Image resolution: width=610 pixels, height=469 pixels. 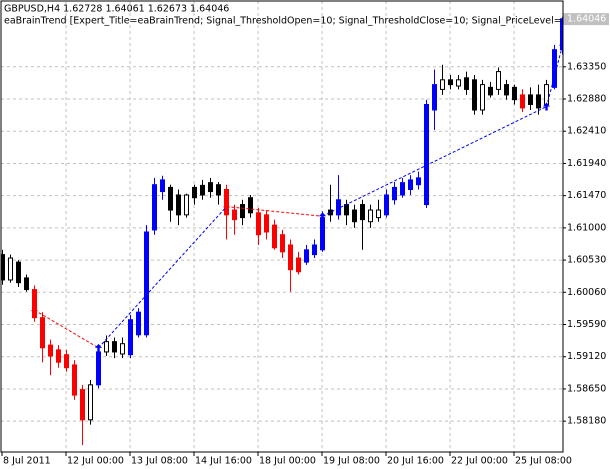 I want to click on y-tick-label: 1.60530, so click(x=586, y=260).